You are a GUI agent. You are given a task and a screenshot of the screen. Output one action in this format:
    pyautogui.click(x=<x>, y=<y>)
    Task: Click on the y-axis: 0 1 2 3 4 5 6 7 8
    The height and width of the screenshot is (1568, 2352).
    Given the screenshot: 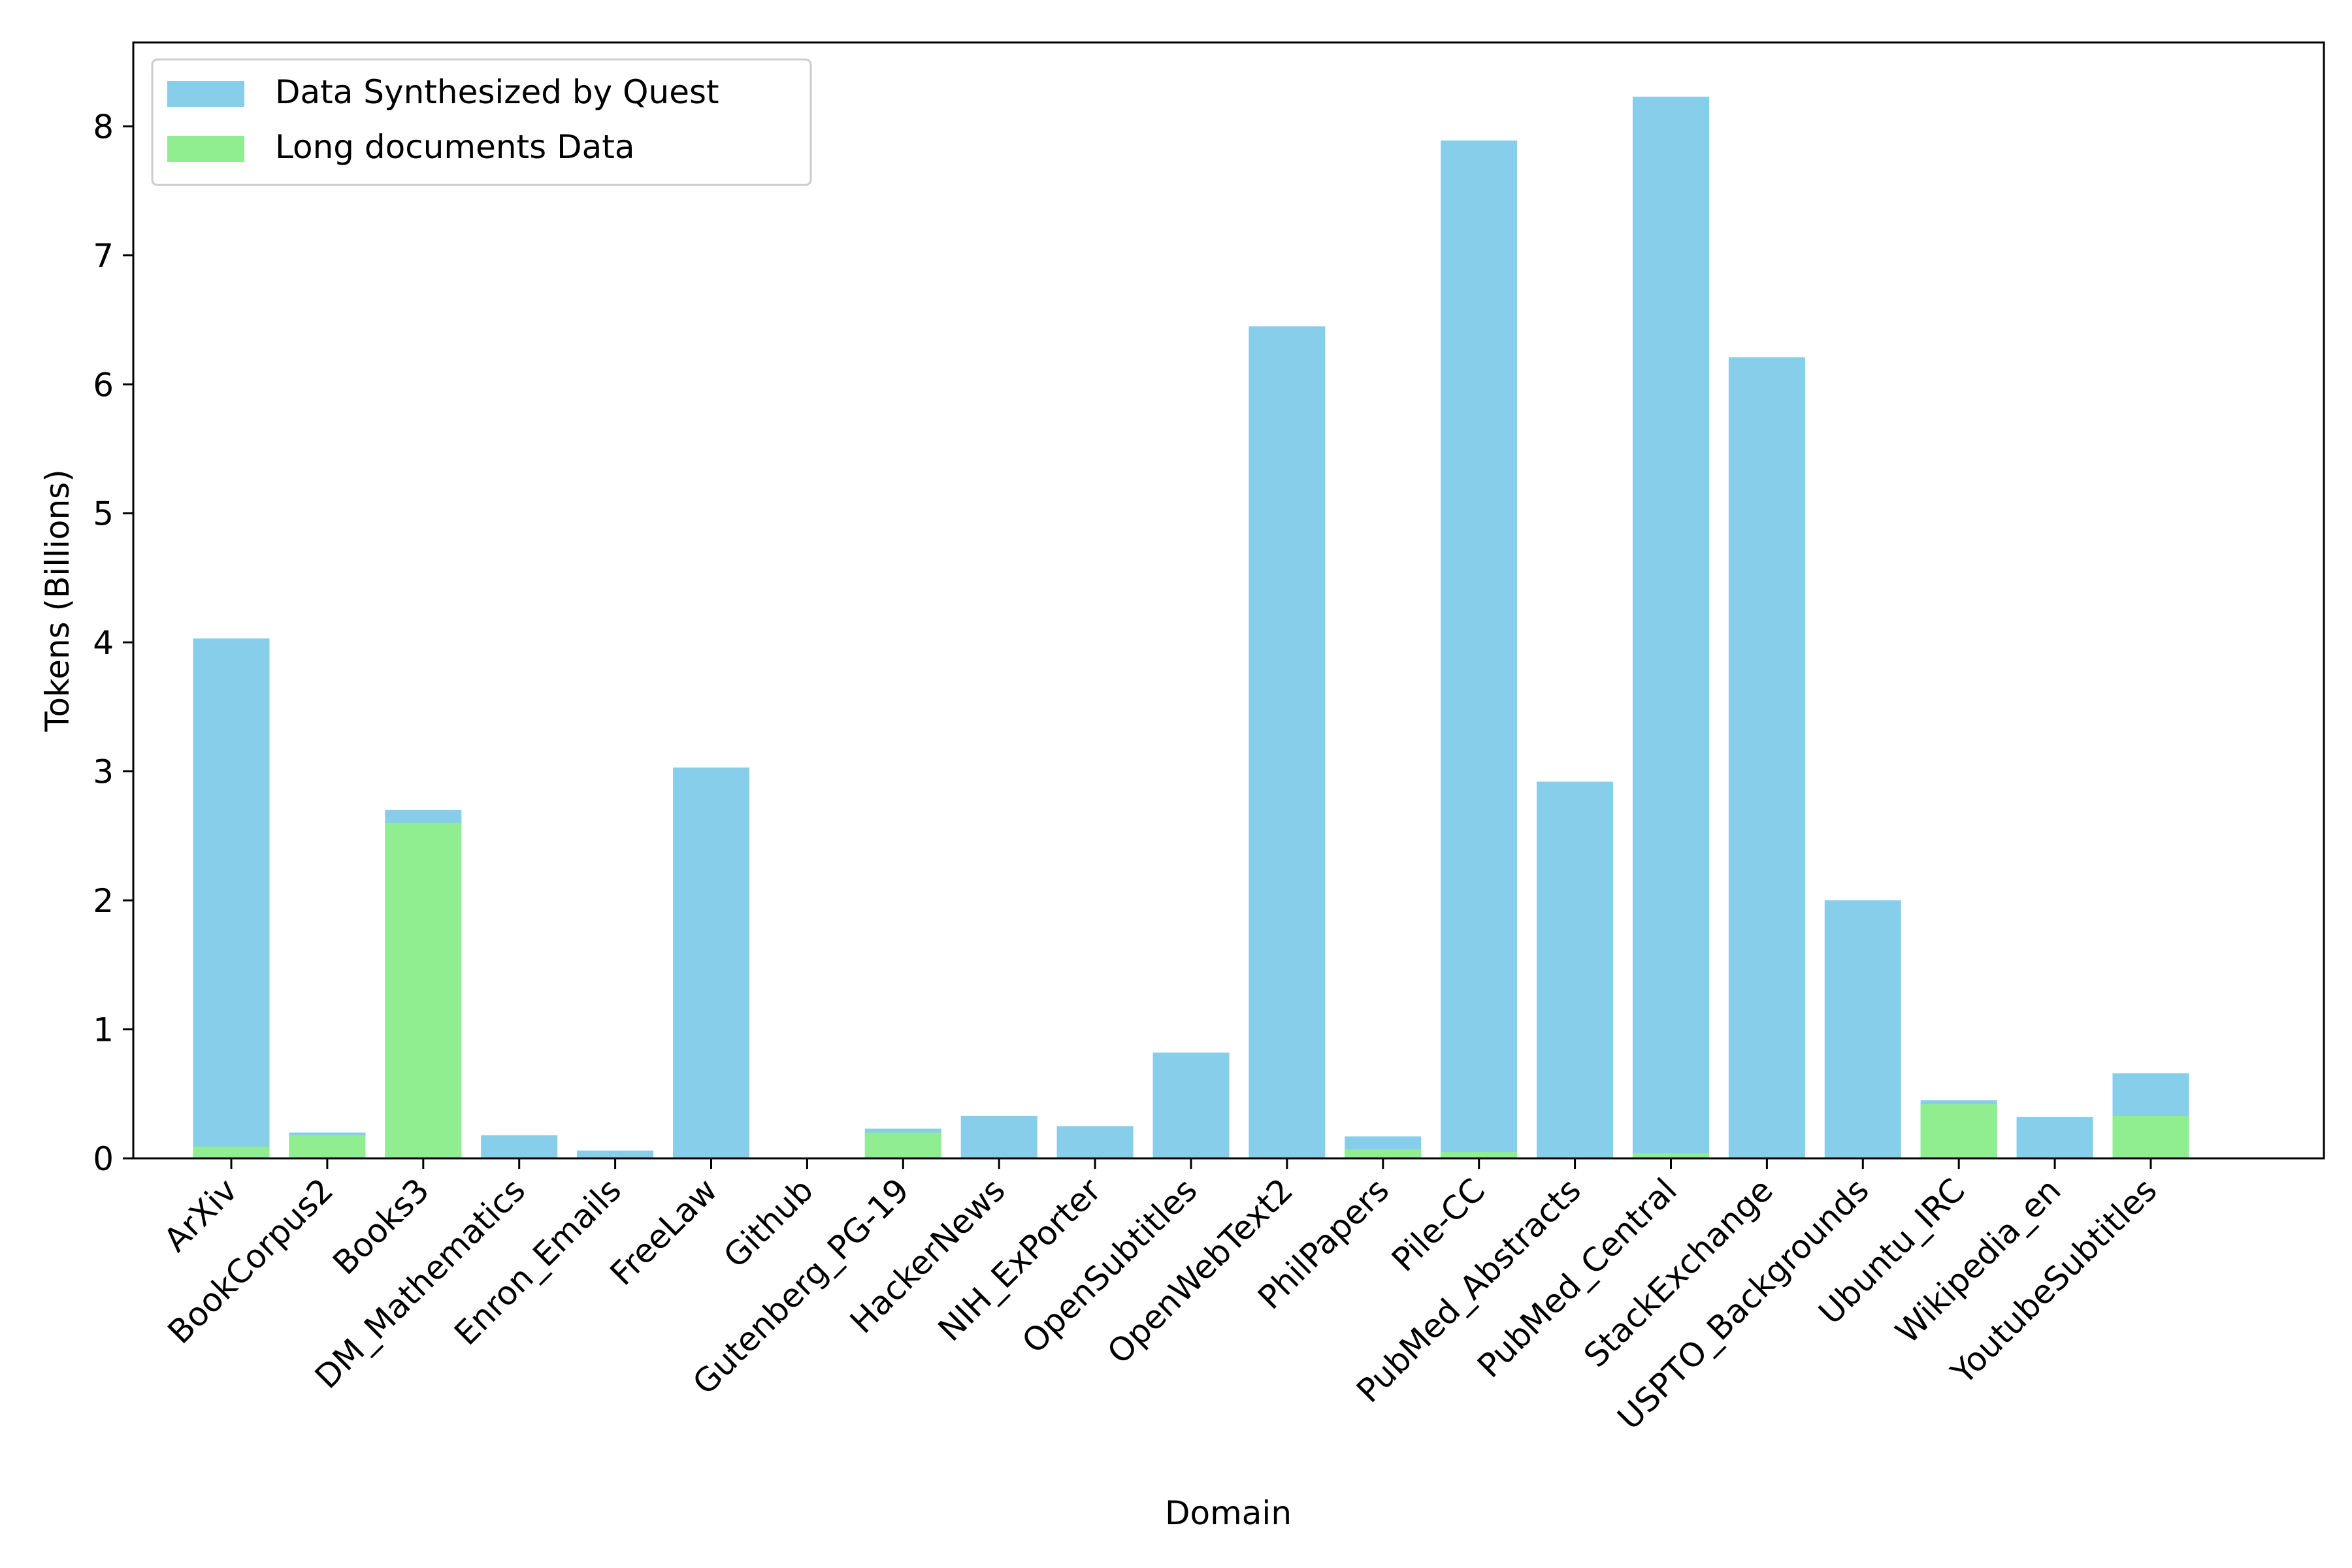 What is the action you would take?
    pyautogui.click(x=113, y=643)
    